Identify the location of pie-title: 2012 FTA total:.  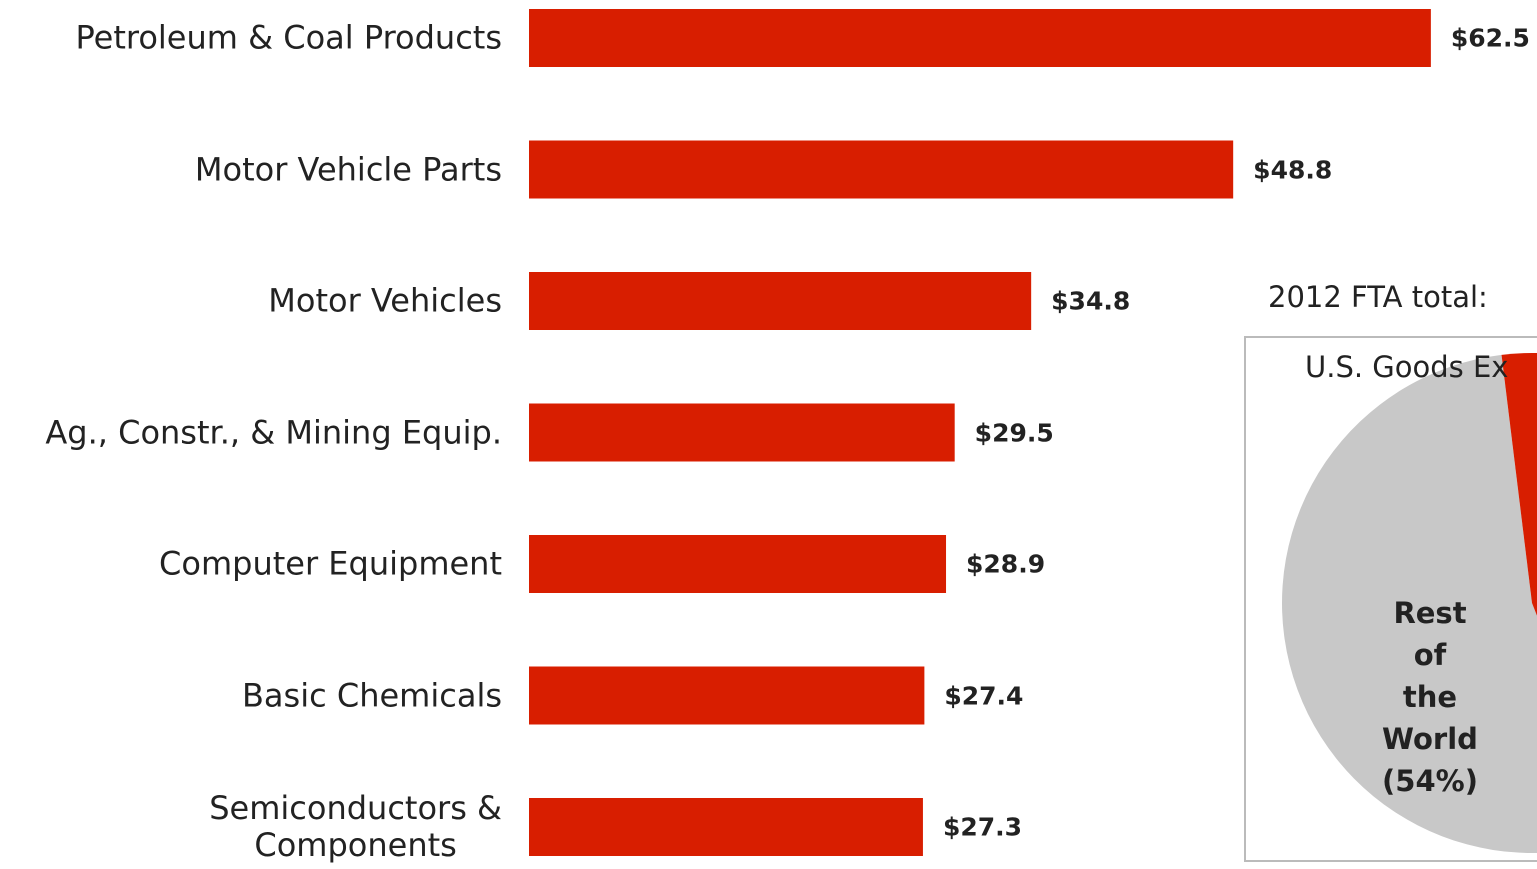
(1378, 297).